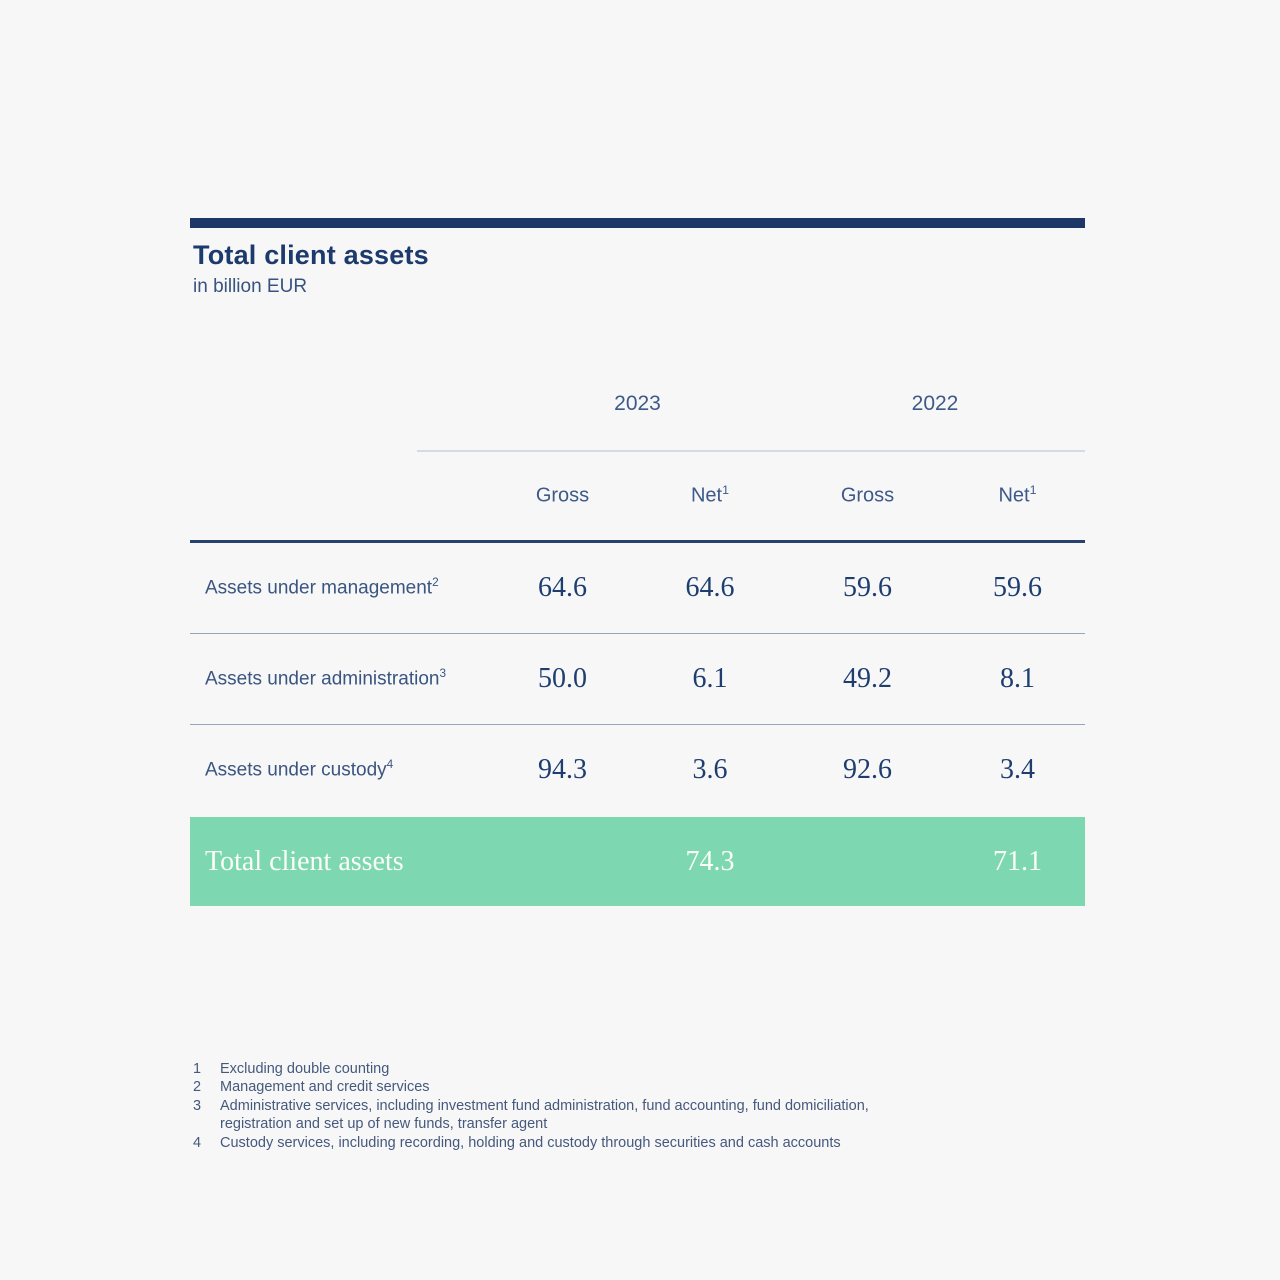  What do you see at coordinates (319, 588) in the screenshot?
I see `row-label-text: Assets under management` at bounding box center [319, 588].